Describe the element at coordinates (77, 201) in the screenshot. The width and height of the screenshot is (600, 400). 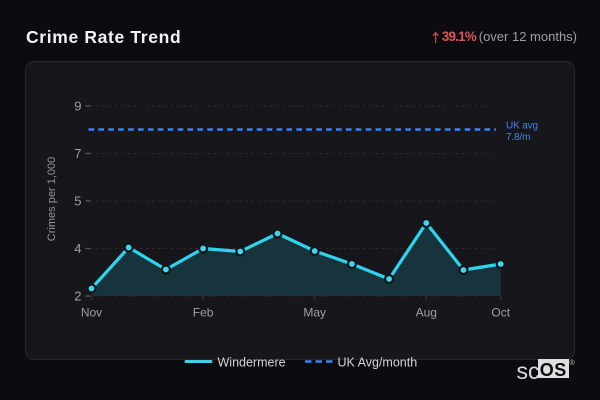
I see `svg-text: 5` at that location.